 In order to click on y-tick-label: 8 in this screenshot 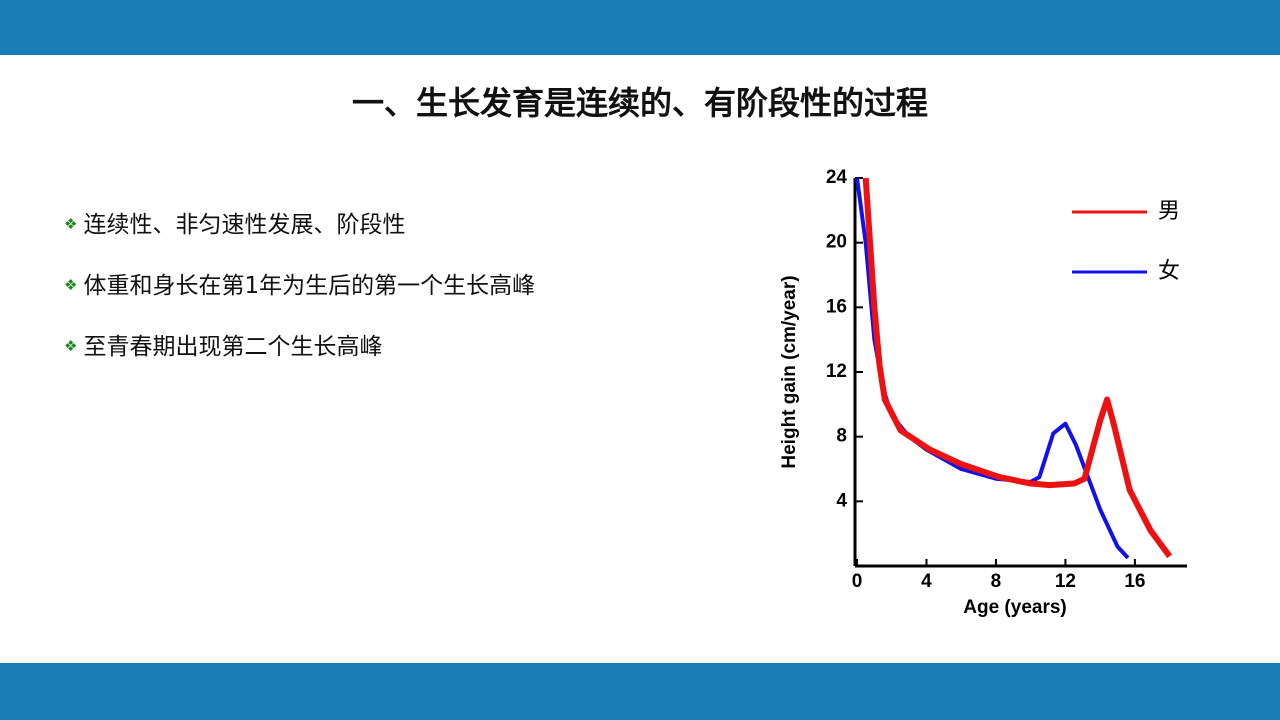, I will do `click(841, 436)`.